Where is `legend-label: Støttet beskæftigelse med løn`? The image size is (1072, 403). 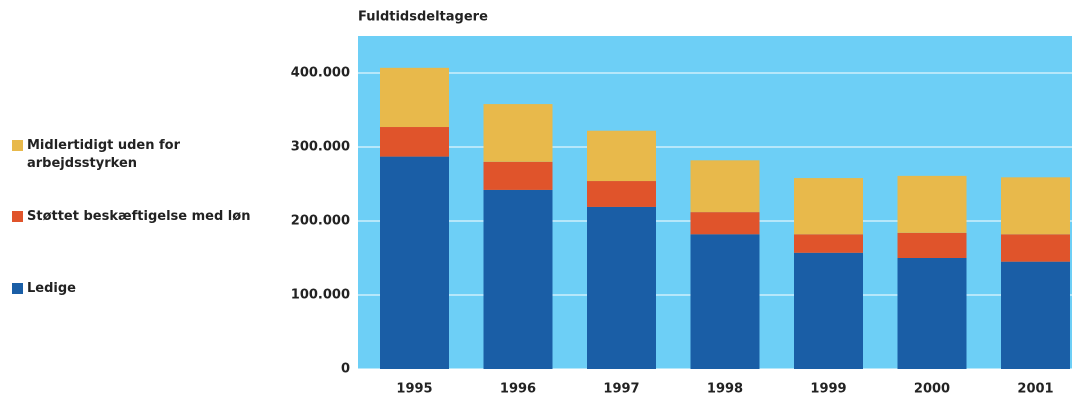 legend-label: Støttet beskæftigelse med løn is located at coordinates (139, 216).